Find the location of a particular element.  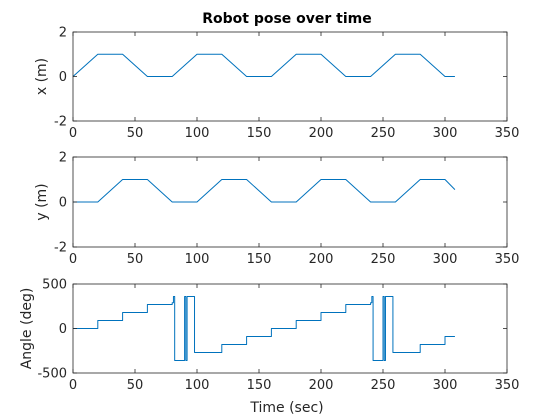

x-axis-xtick-label: 50 is located at coordinates (135, 133).